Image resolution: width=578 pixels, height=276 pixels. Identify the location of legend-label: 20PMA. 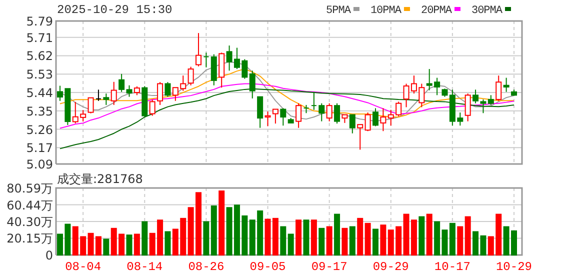
(436, 11).